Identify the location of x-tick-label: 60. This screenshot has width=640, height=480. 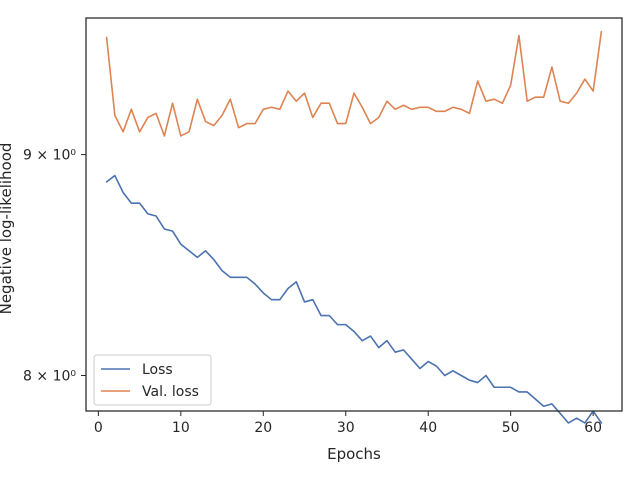
(593, 428).